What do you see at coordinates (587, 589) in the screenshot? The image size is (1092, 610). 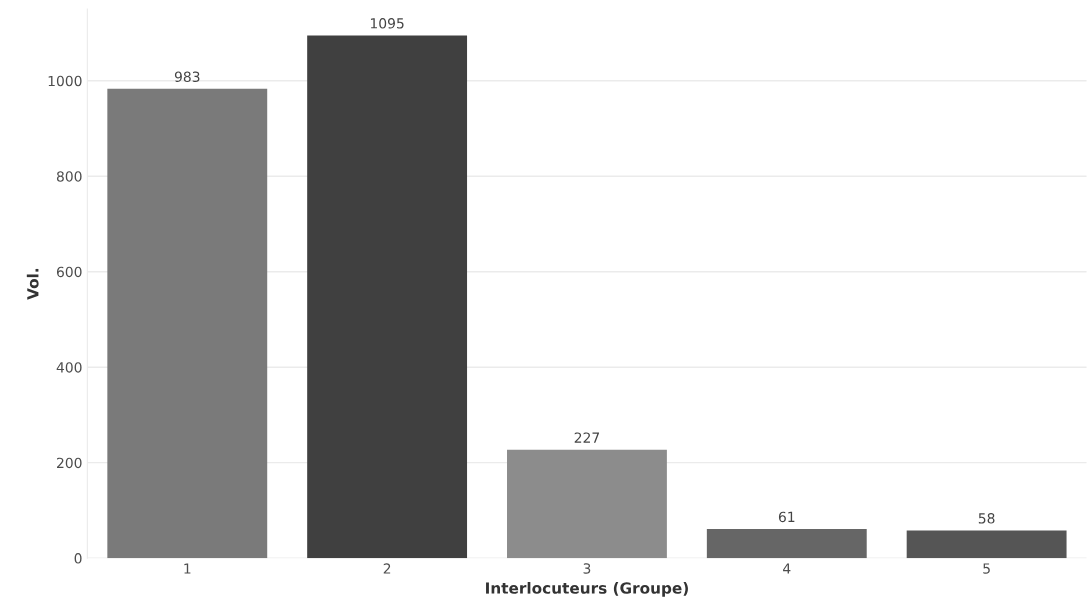 I see `x-axis-title: Interlocuteurs (Groupe)` at bounding box center [587, 589].